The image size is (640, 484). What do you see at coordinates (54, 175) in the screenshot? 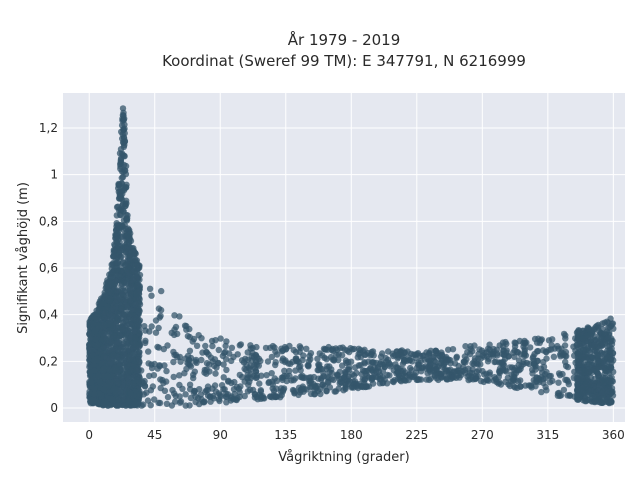
I see `y-tick-label: 1` at bounding box center [54, 175].